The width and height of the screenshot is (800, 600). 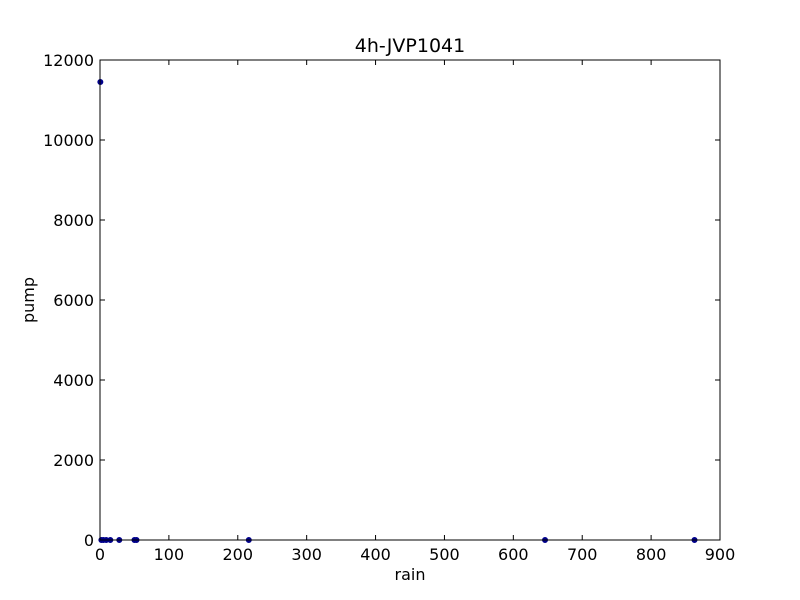 What do you see at coordinates (73, 300) in the screenshot?
I see `y-tick-label: 6000` at bounding box center [73, 300].